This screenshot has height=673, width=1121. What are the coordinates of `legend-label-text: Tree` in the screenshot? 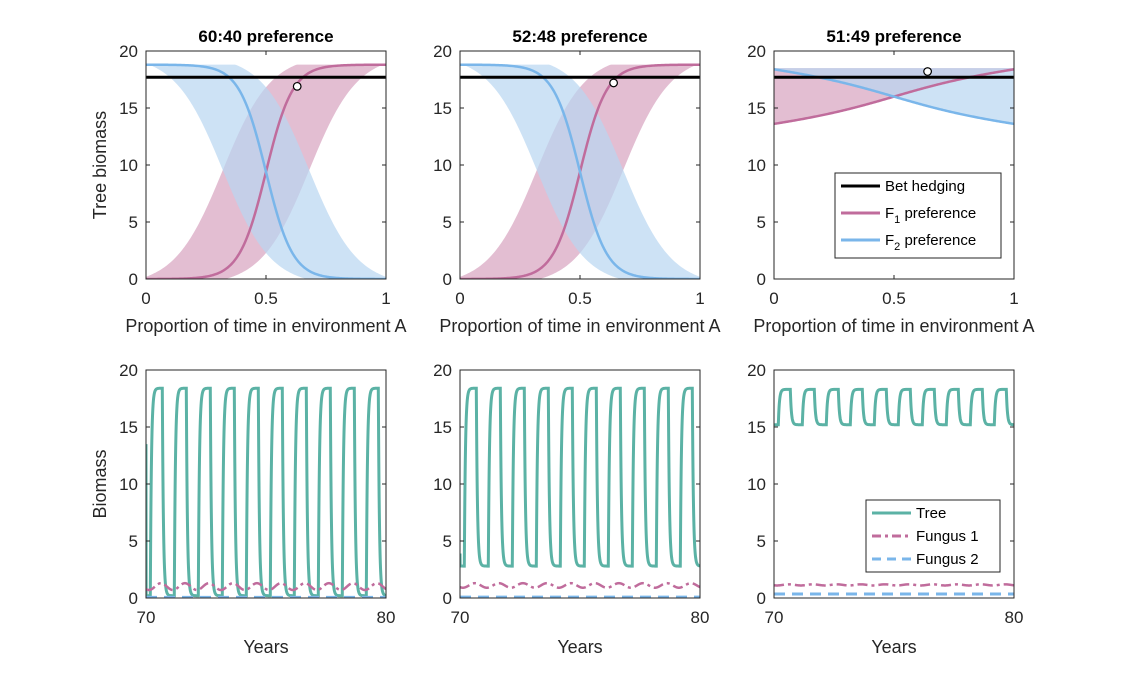 It's located at (931, 513).